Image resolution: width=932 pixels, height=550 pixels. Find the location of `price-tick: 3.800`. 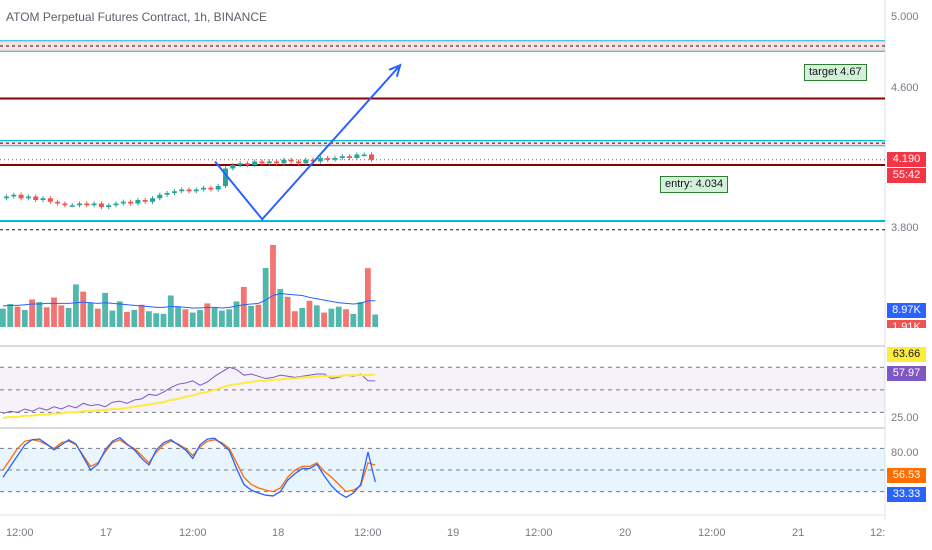

price-tick: 3.800 is located at coordinates (905, 228).